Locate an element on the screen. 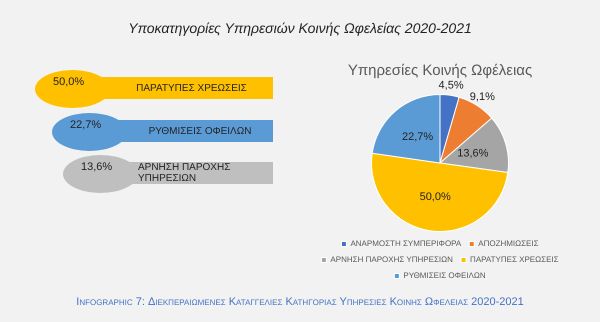  legend-label: ΑΠΟΖΗΜΙΩΣΕΙΣ is located at coordinates (508, 243).